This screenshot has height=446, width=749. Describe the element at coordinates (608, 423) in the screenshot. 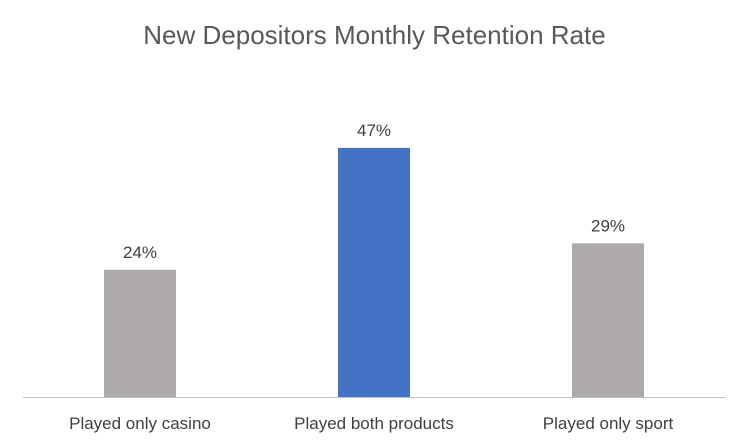

I see `x-tick-label: Played only sport` at that location.